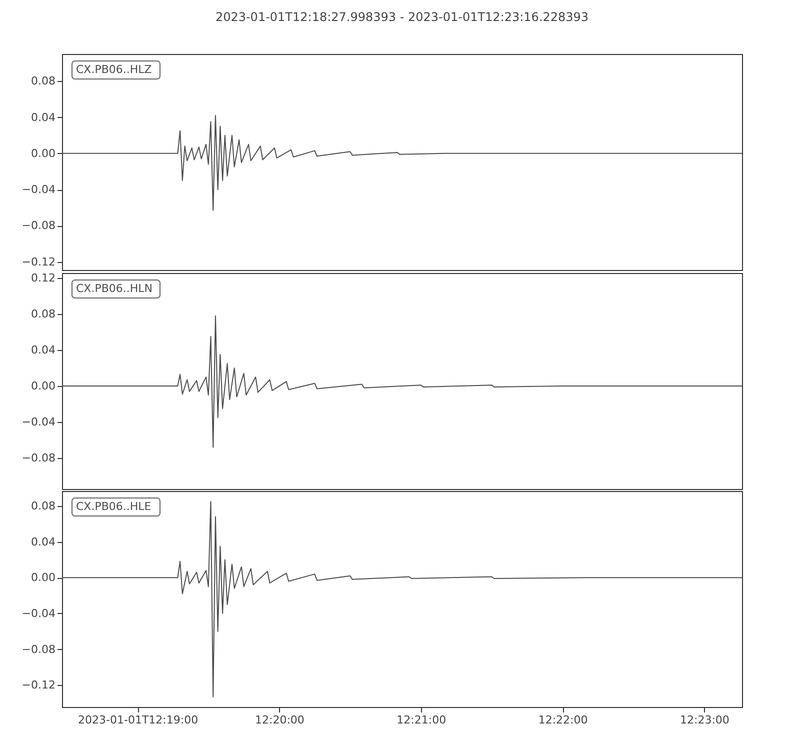  I want to click on x-tick-label: 2023-01-01T12:19:00, so click(138, 720).